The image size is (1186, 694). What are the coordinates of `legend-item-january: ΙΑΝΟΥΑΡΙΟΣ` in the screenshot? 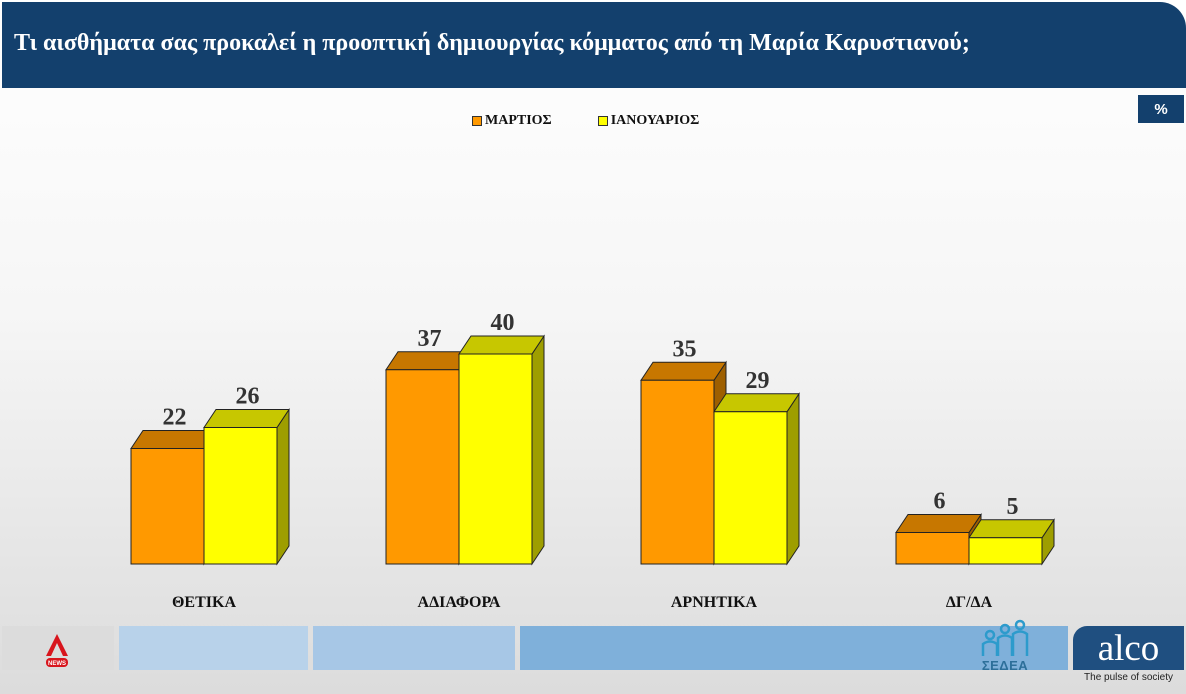 It's located at (648, 121).